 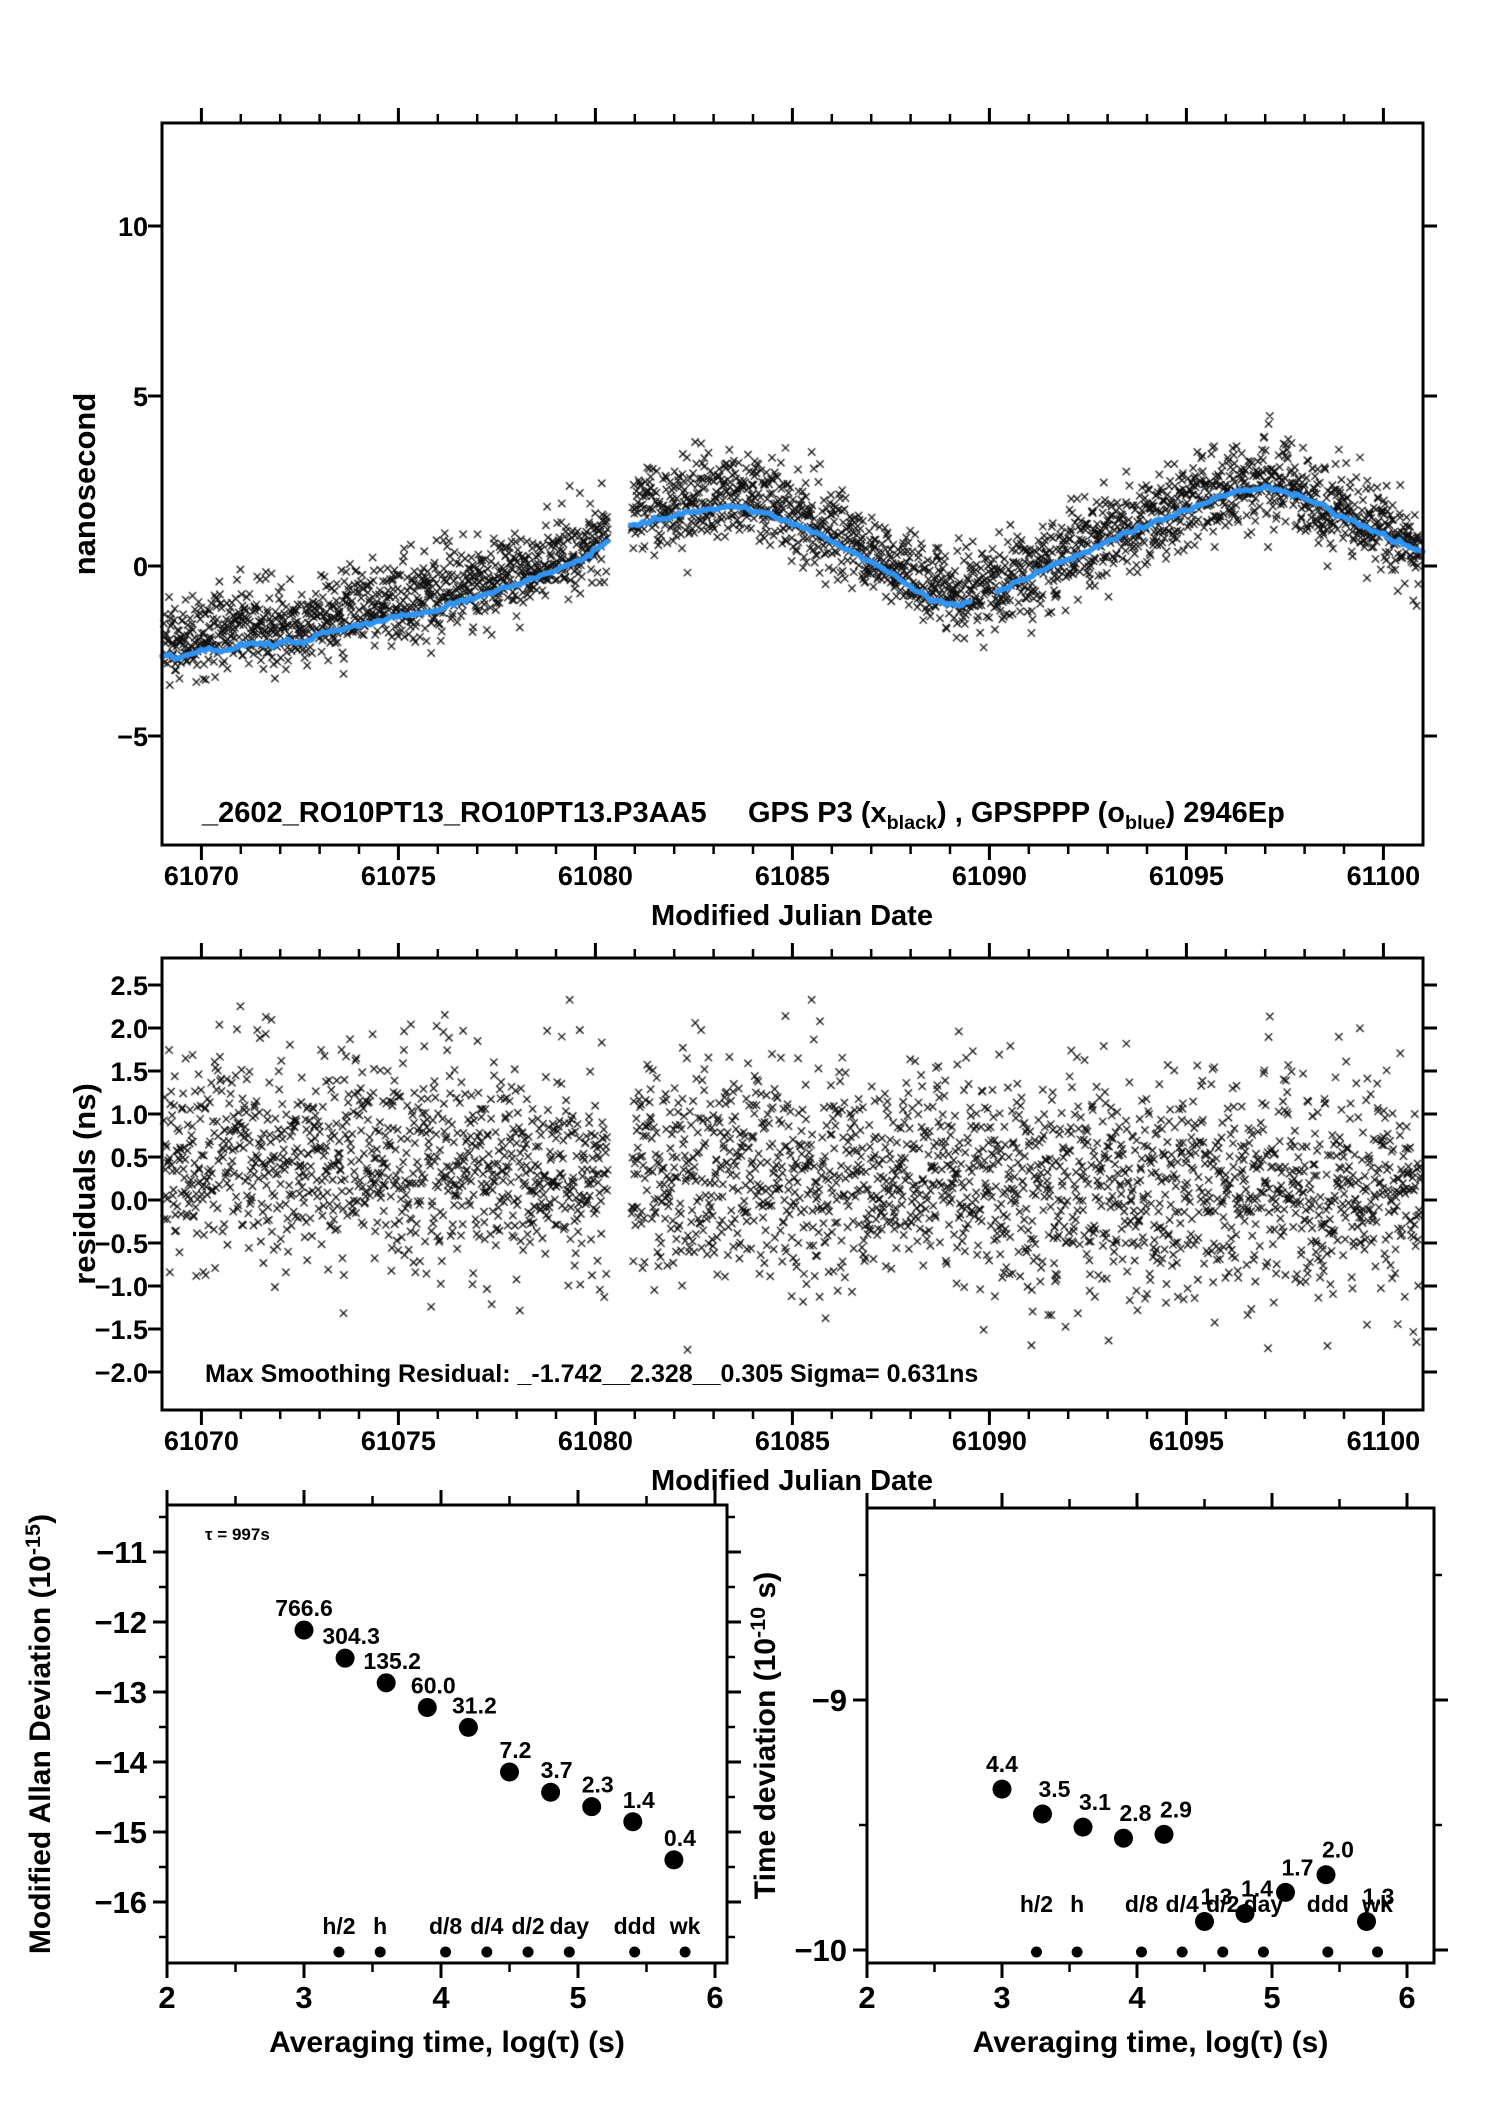 What do you see at coordinates (38, 1734) in the screenshot?
I see `p3-yaxis-title: Modified Allan Deviation (10-15)` at bounding box center [38, 1734].